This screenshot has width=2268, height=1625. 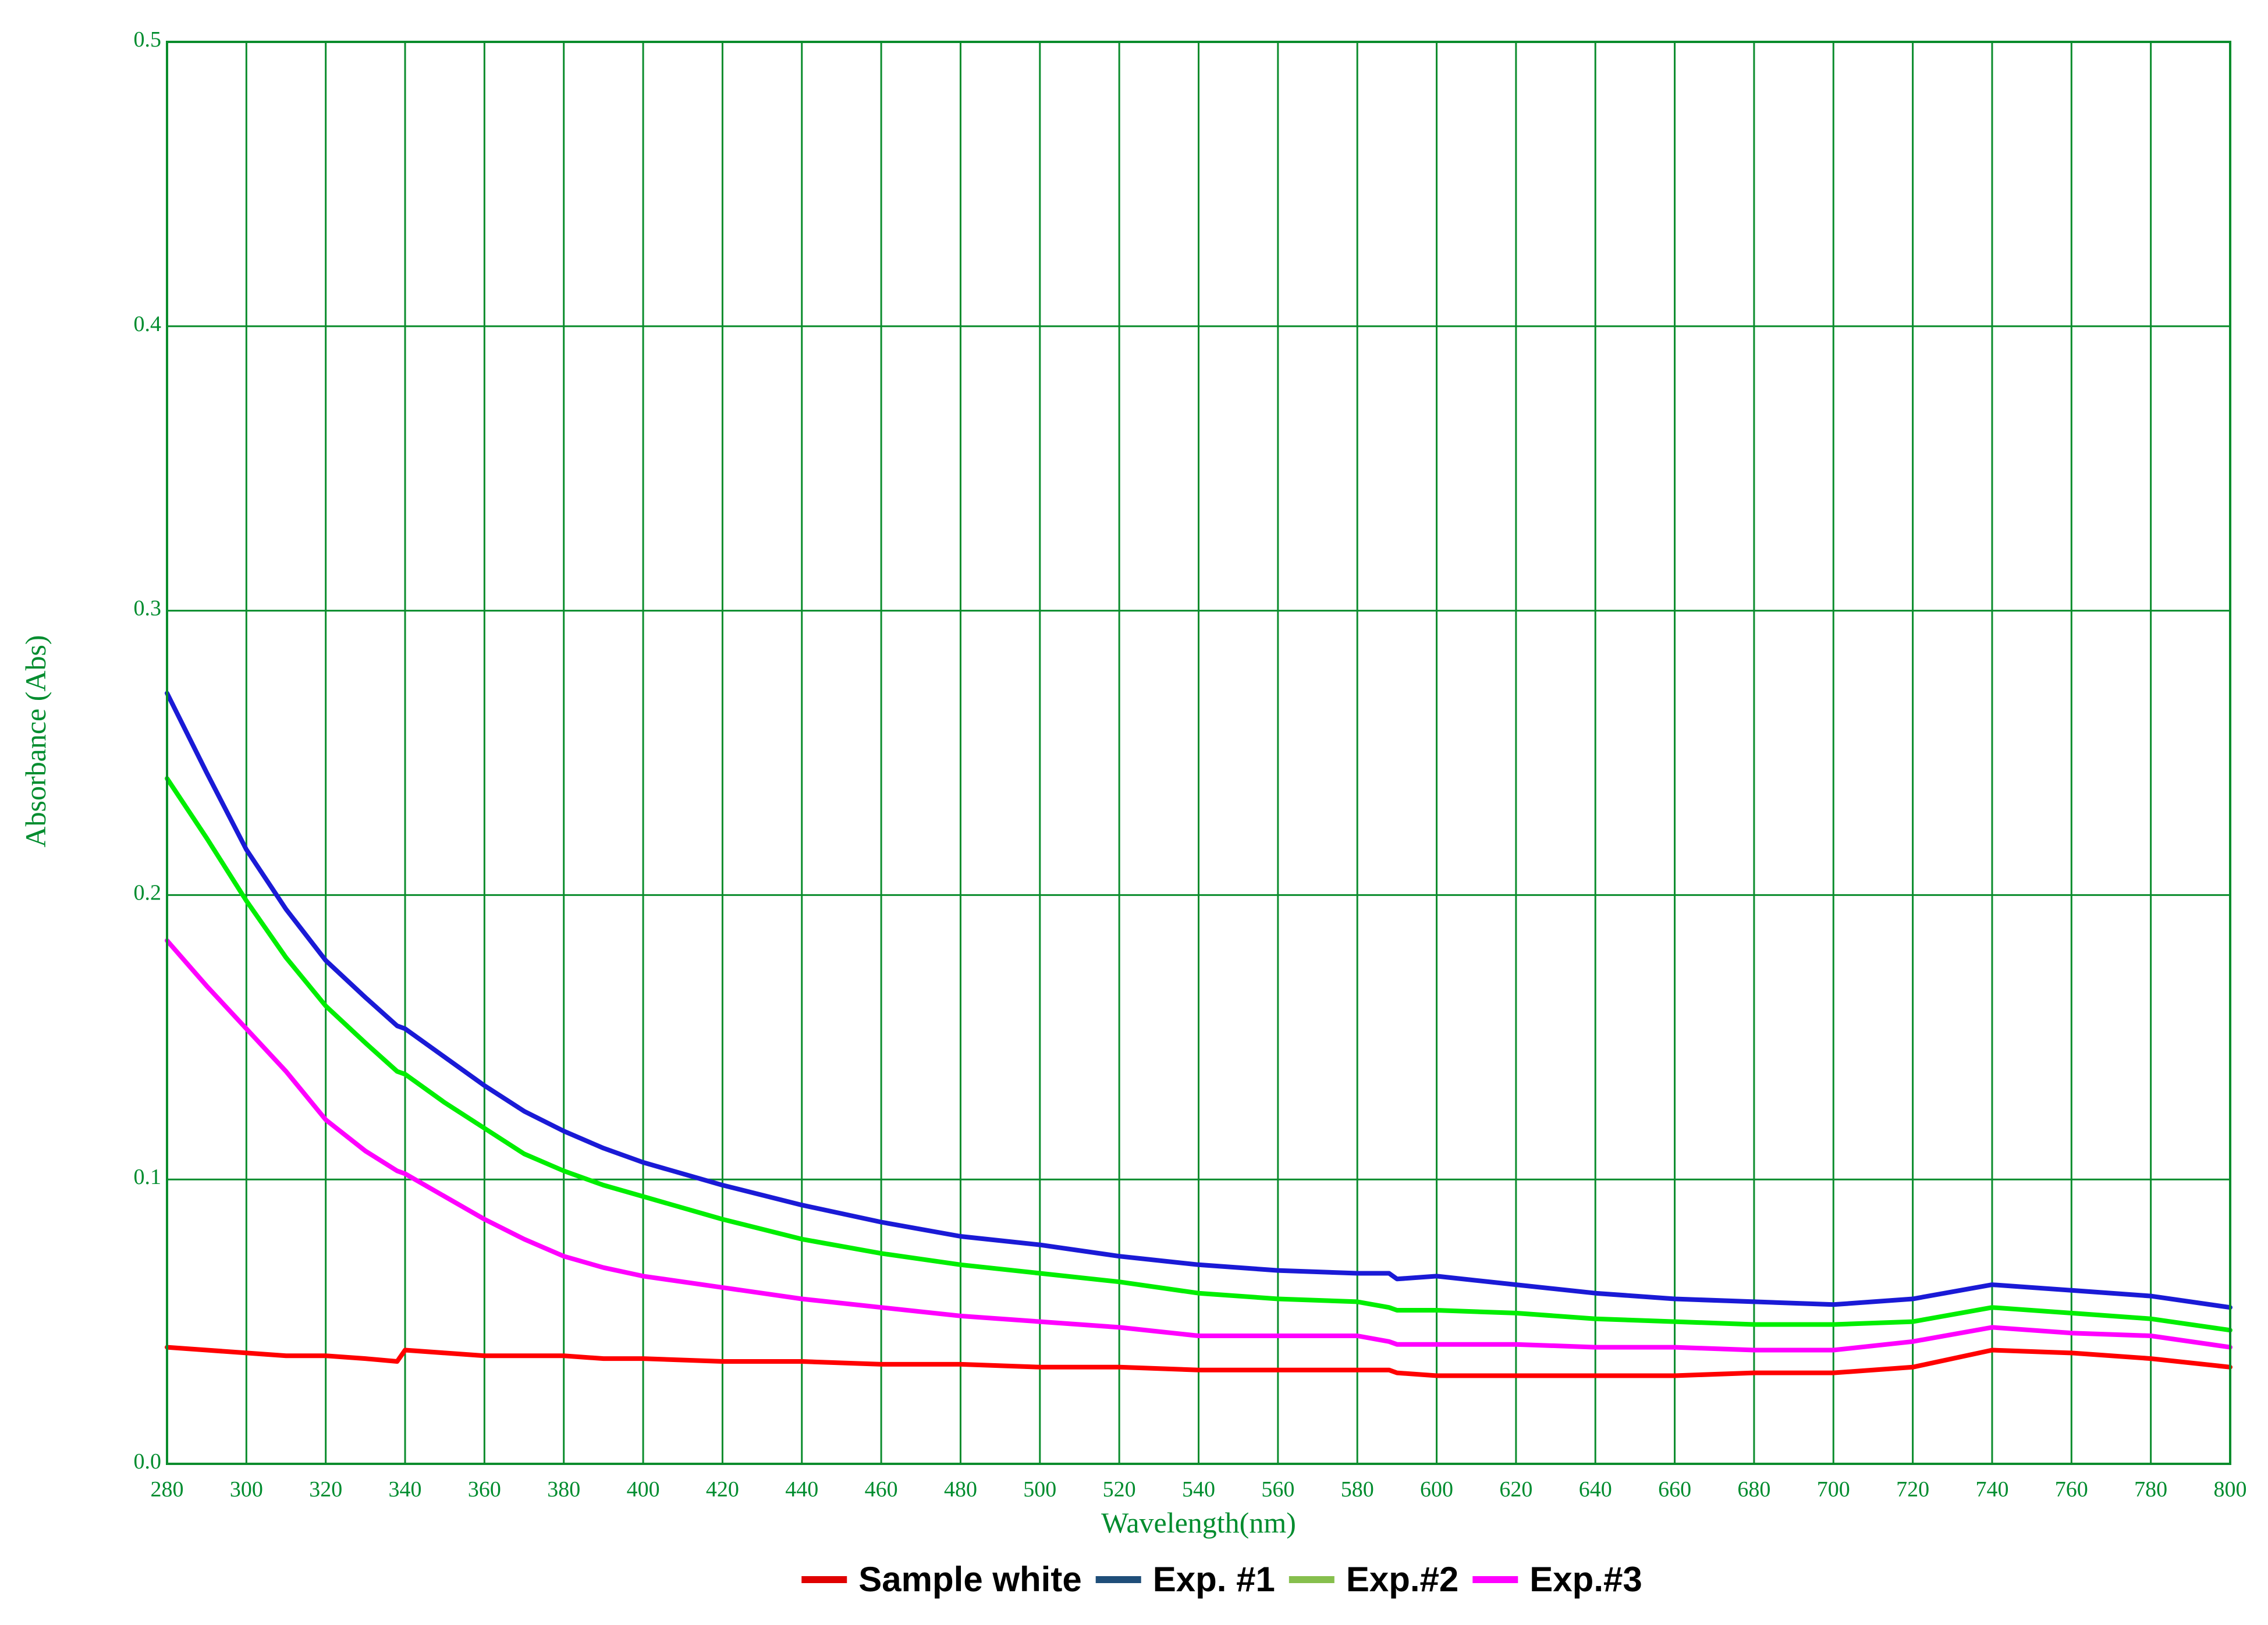 What do you see at coordinates (1214, 1580) in the screenshot?
I see `legend-label-1: Exp. #1` at bounding box center [1214, 1580].